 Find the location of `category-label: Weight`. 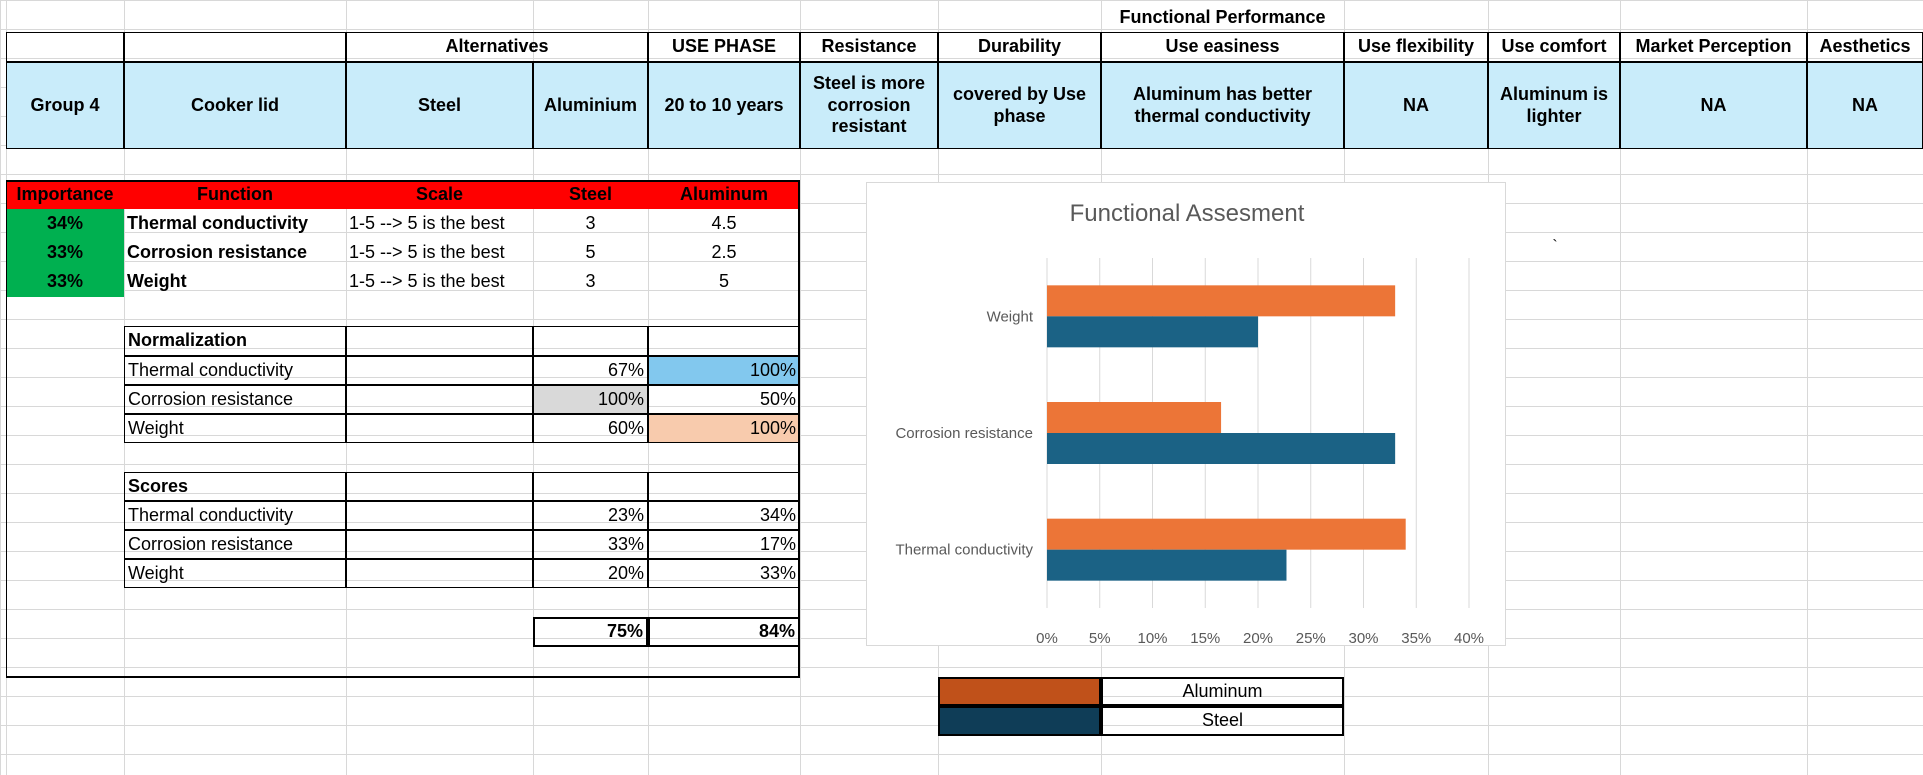

category-label: Weight is located at coordinates (1010, 316).